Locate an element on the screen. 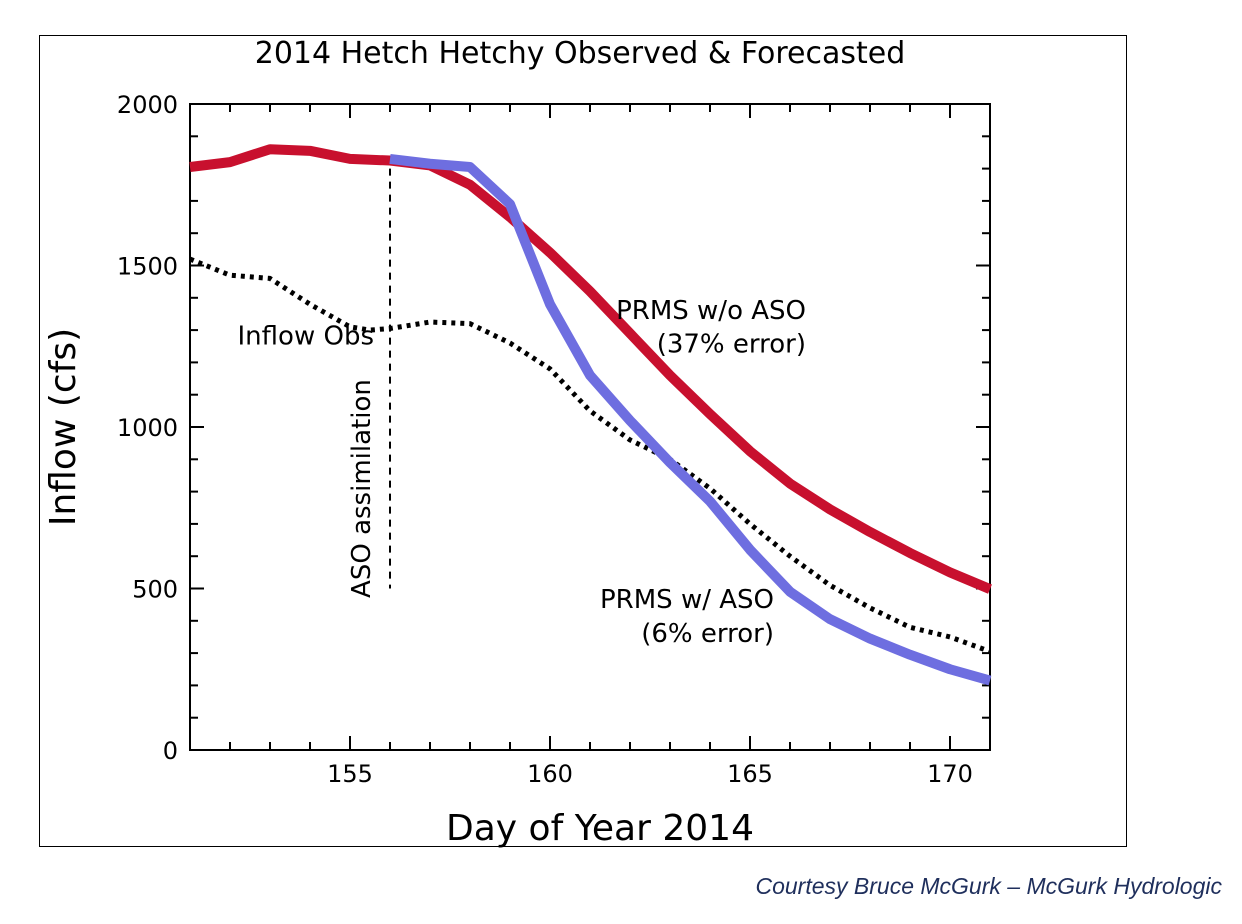 The width and height of the screenshot is (1242, 924). annotation-label: Inflow Obs is located at coordinates (306, 337).